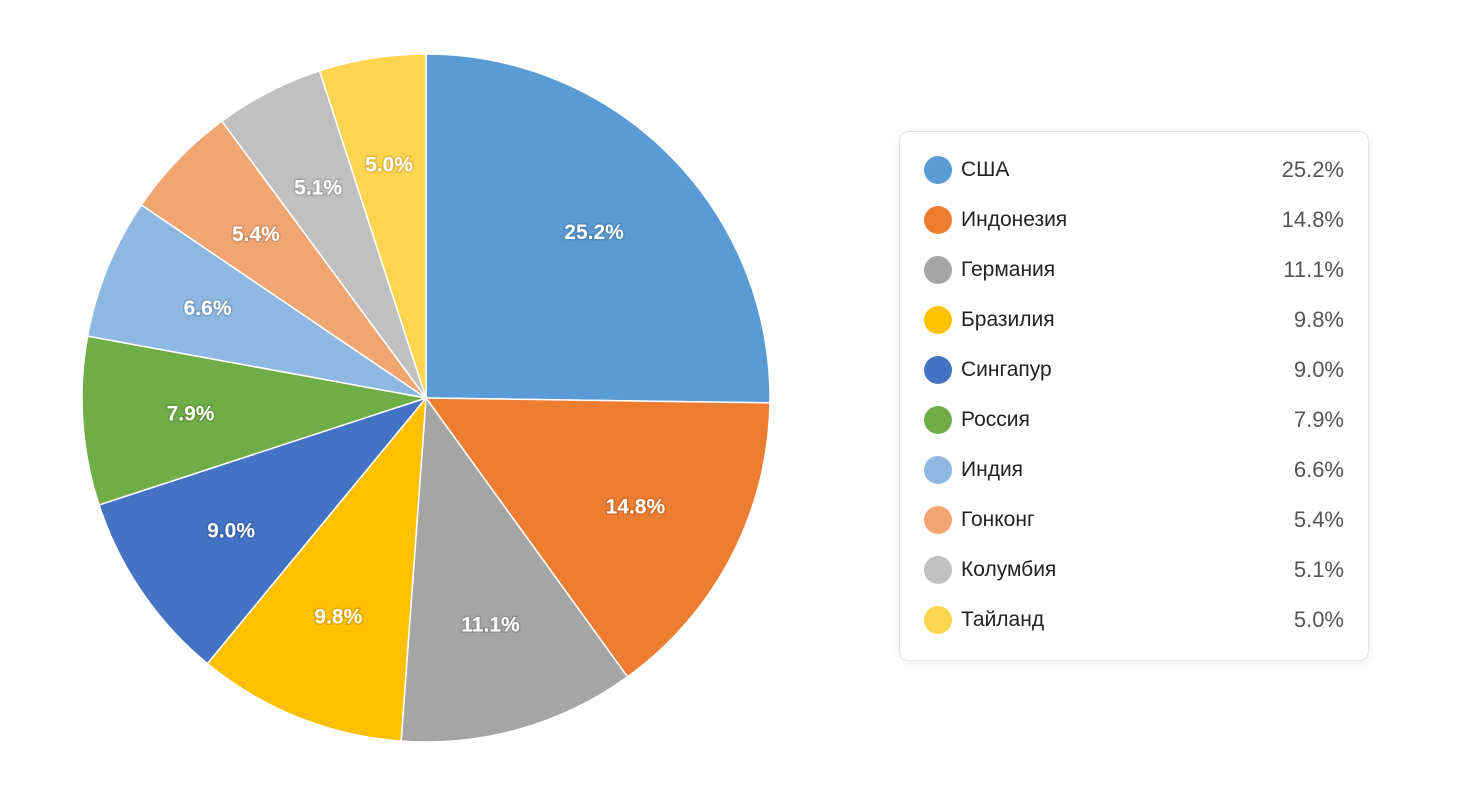 This screenshot has height=806, width=1477. I want to click on slice-data-label: 11.1%, so click(490, 625).